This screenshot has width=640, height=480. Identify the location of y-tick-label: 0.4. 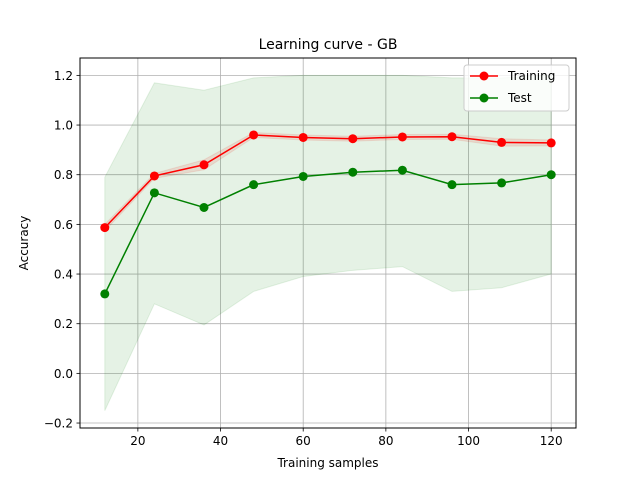
(63, 275).